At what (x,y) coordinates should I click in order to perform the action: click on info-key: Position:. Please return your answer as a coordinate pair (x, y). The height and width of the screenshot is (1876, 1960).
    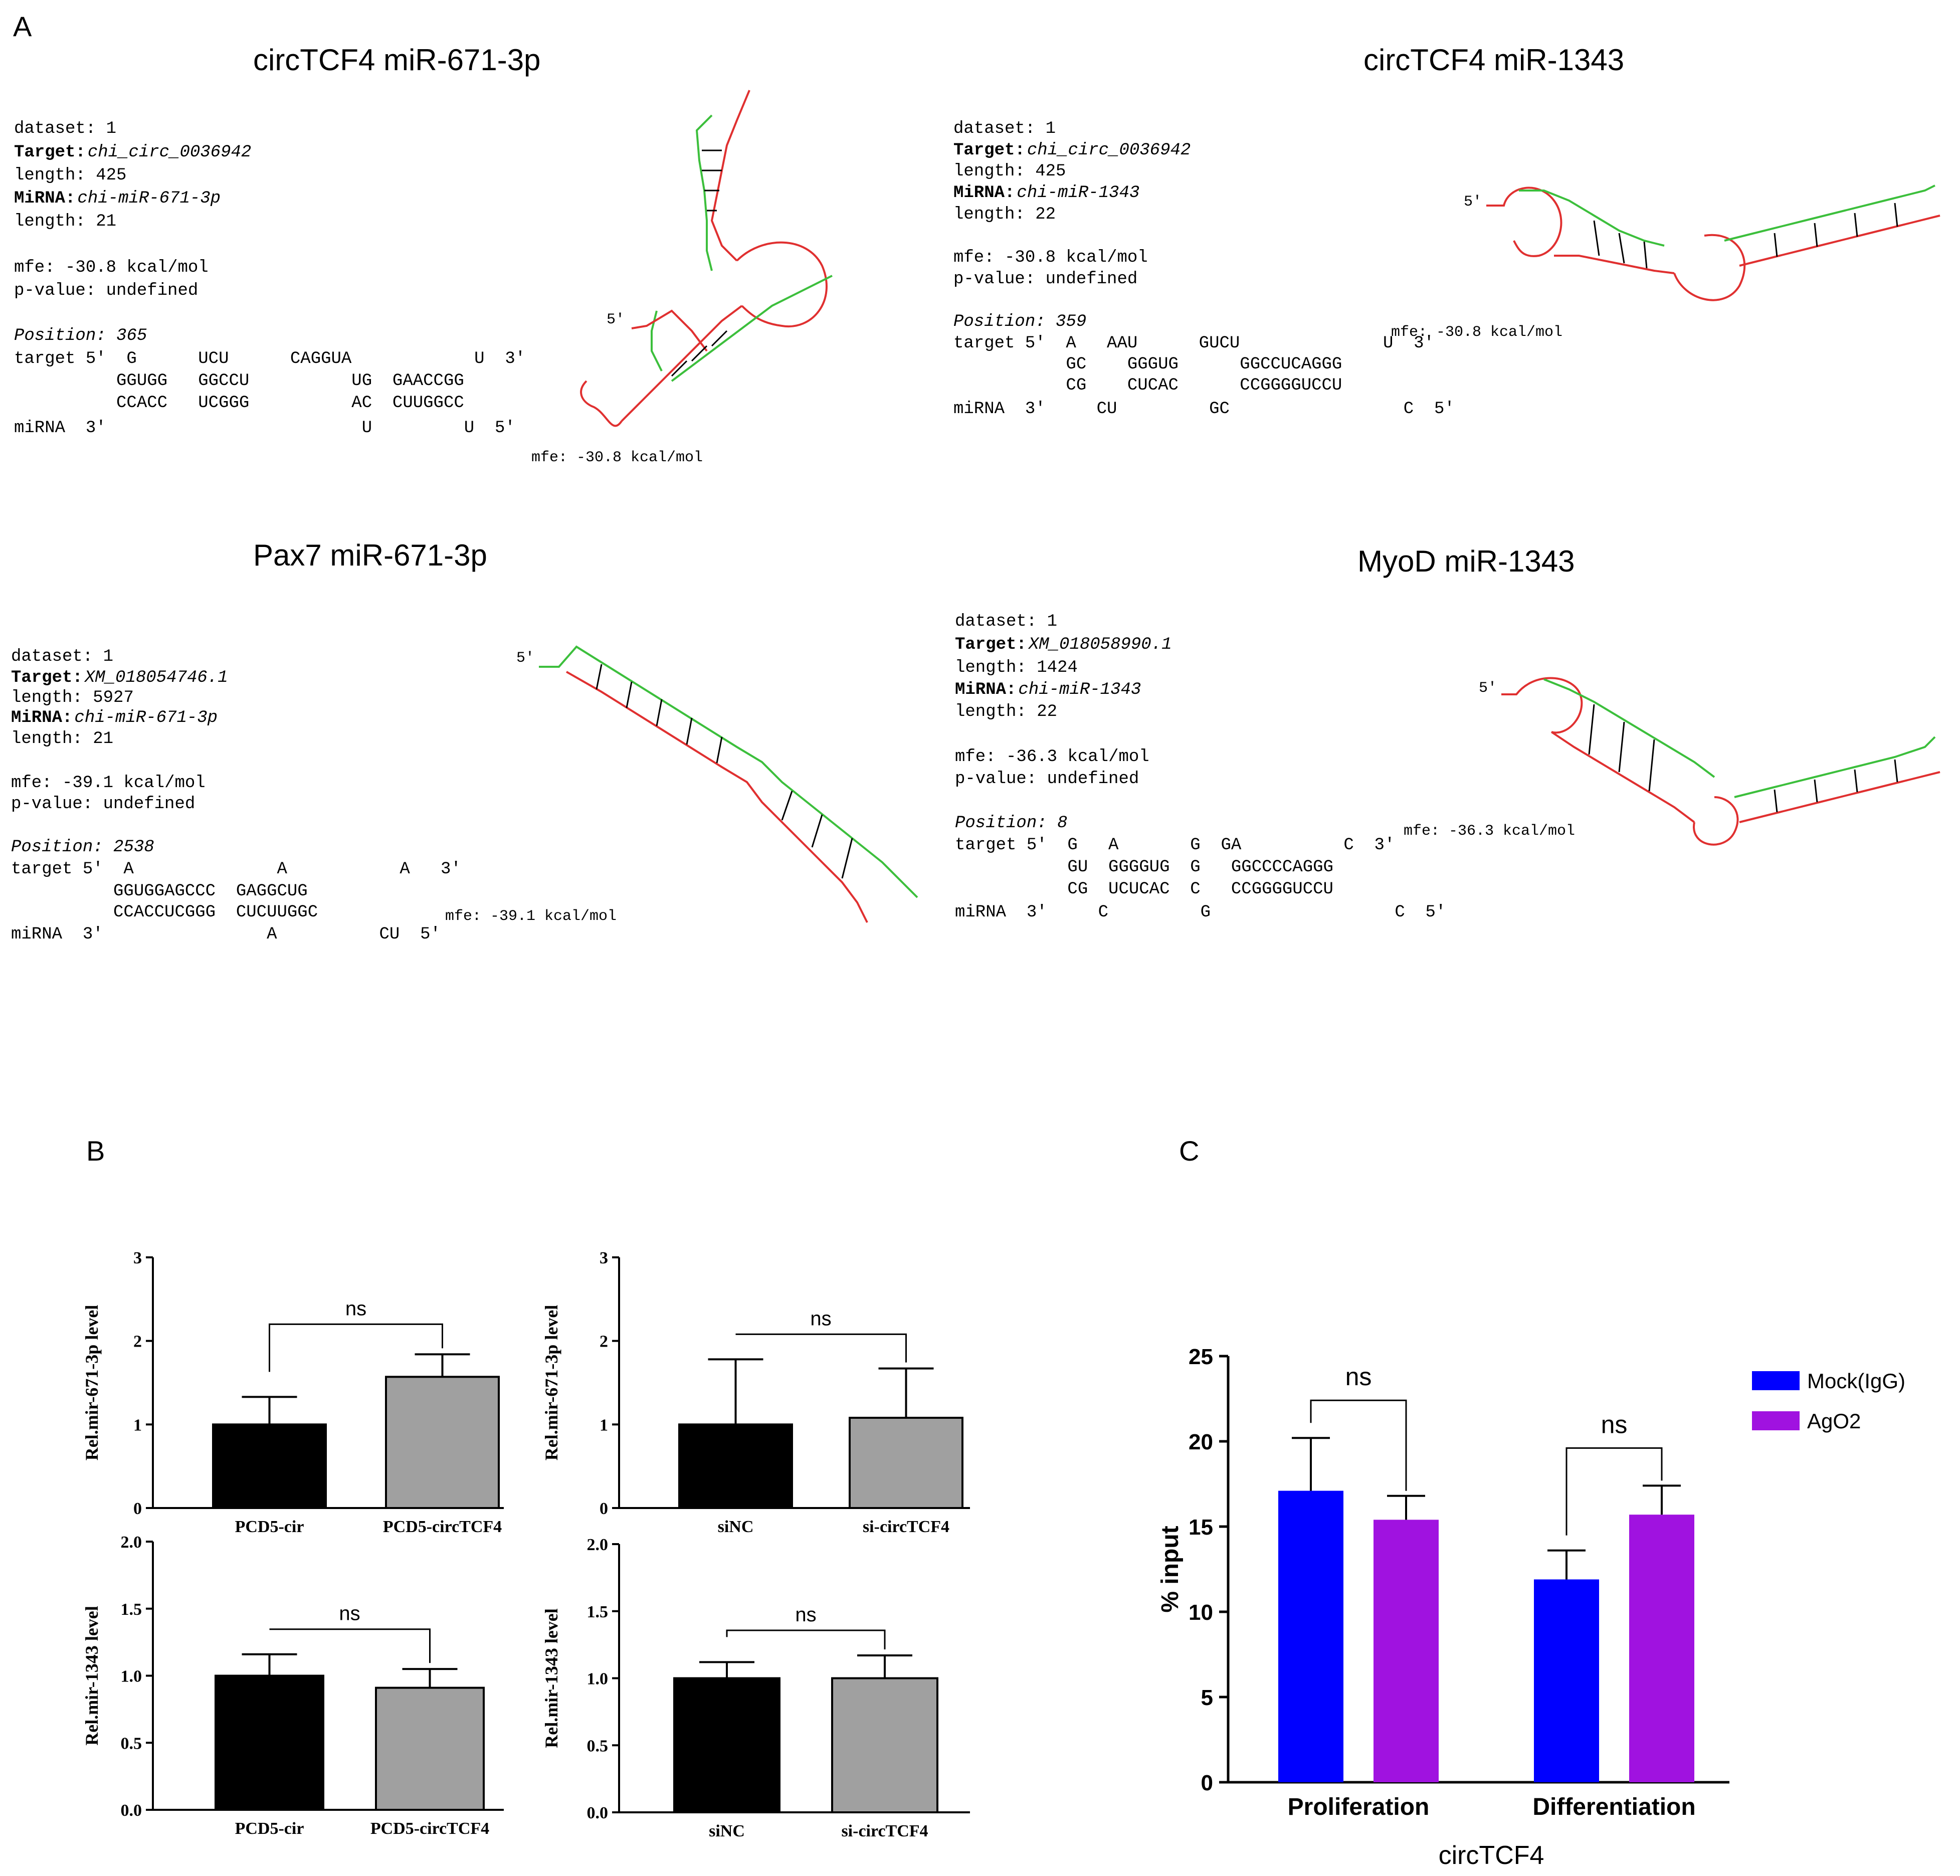
    Looking at the image, I should click on (60, 335).